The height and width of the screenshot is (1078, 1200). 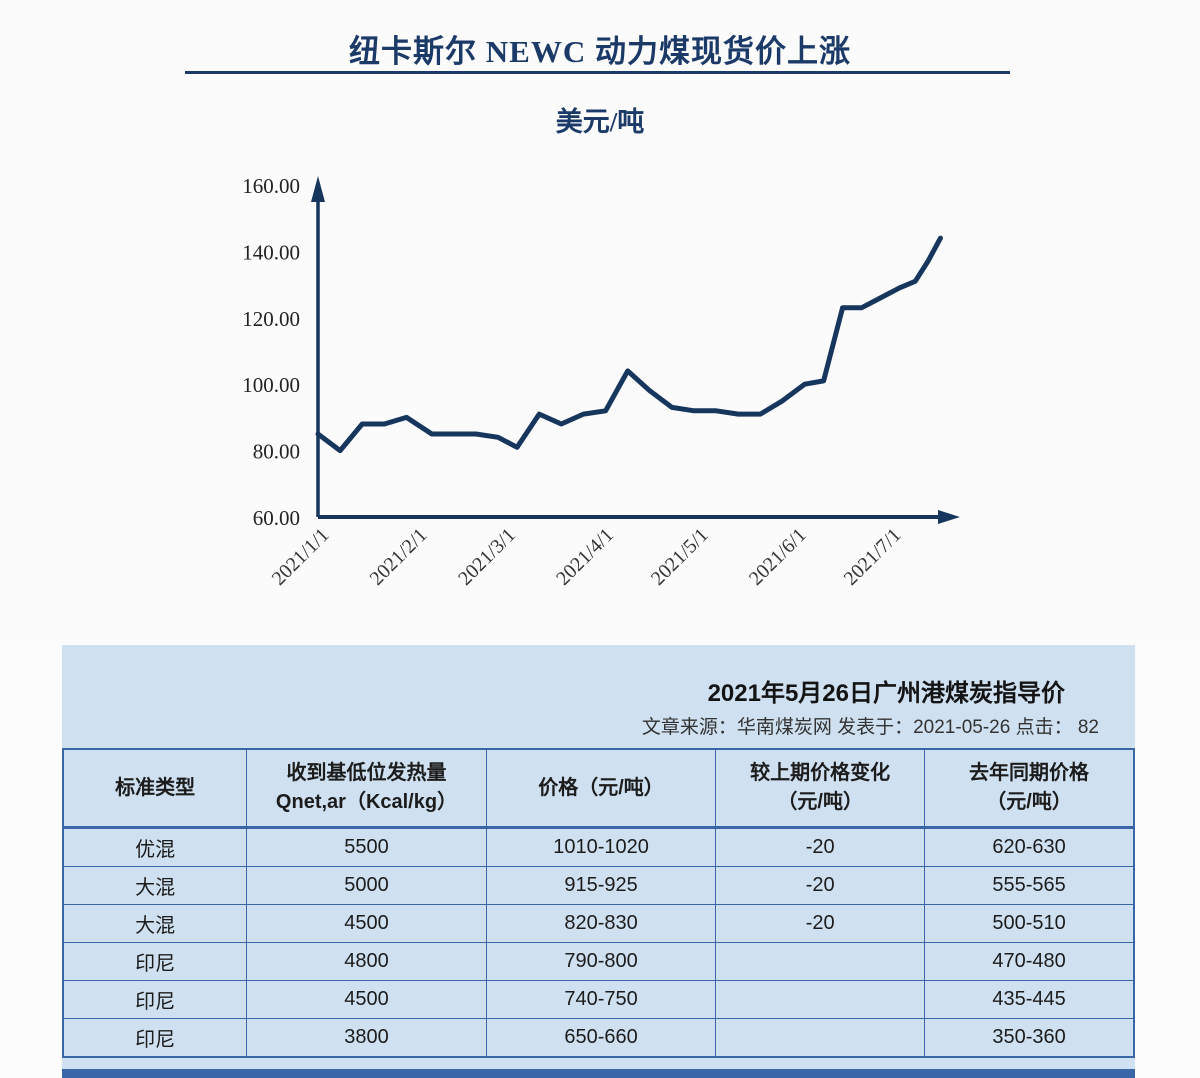 I want to click on chart-unit-label: 美元/吨, so click(x=600, y=122).